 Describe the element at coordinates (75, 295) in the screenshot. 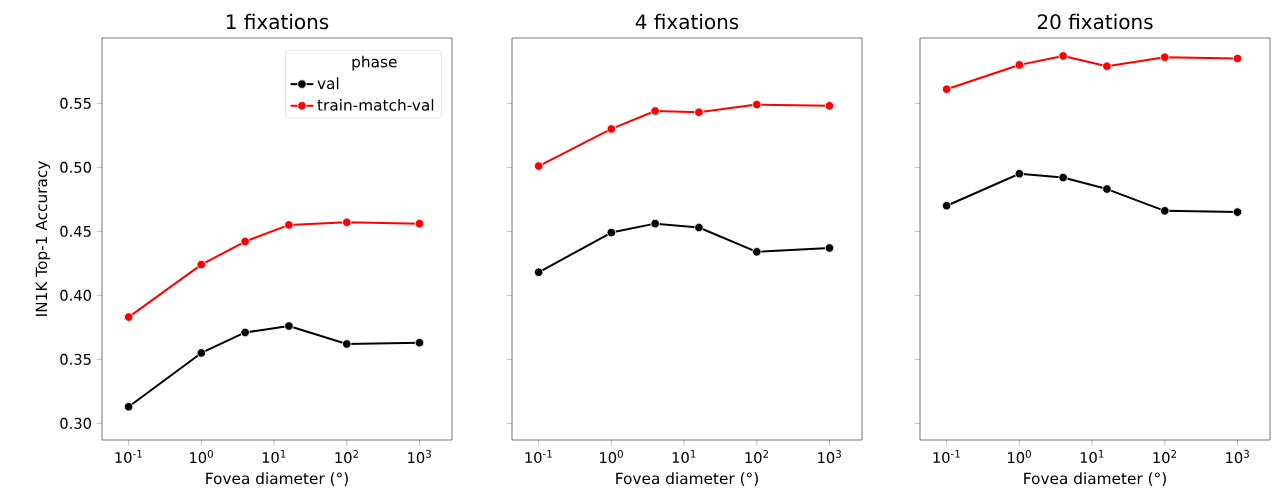

I see `y-tick-label: 0.40` at that location.